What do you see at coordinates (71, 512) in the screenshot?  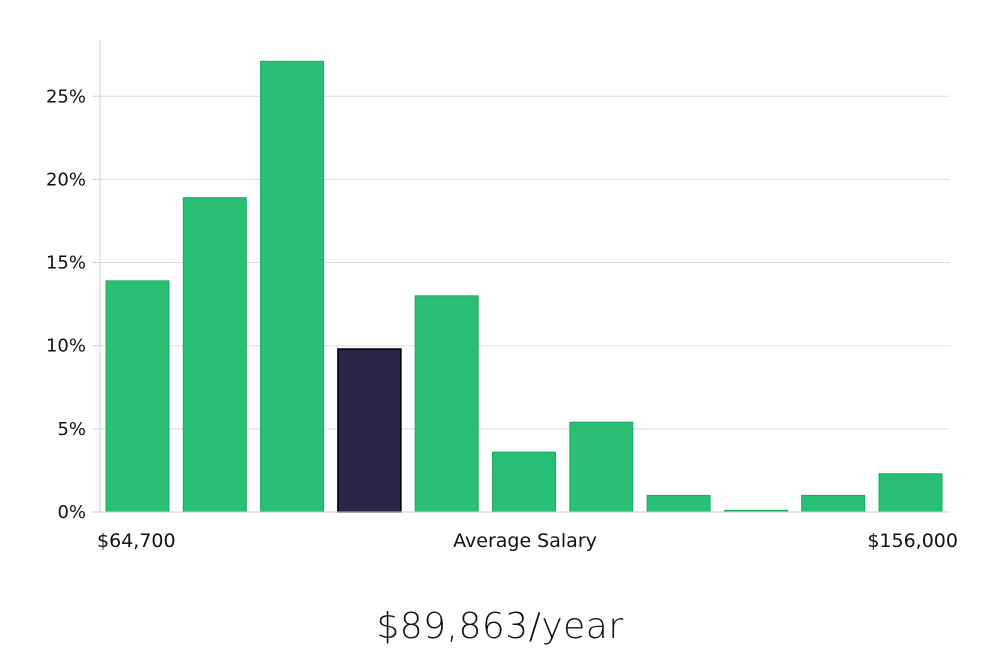 I see `y-tick-label: 0%` at bounding box center [71, 512].